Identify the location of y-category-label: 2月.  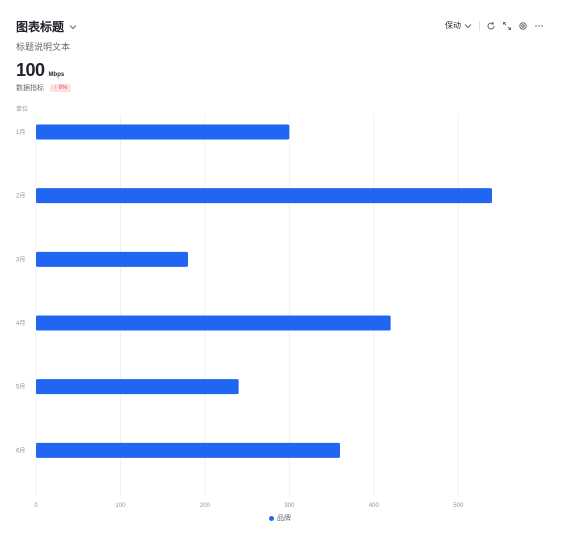
(20, 196).